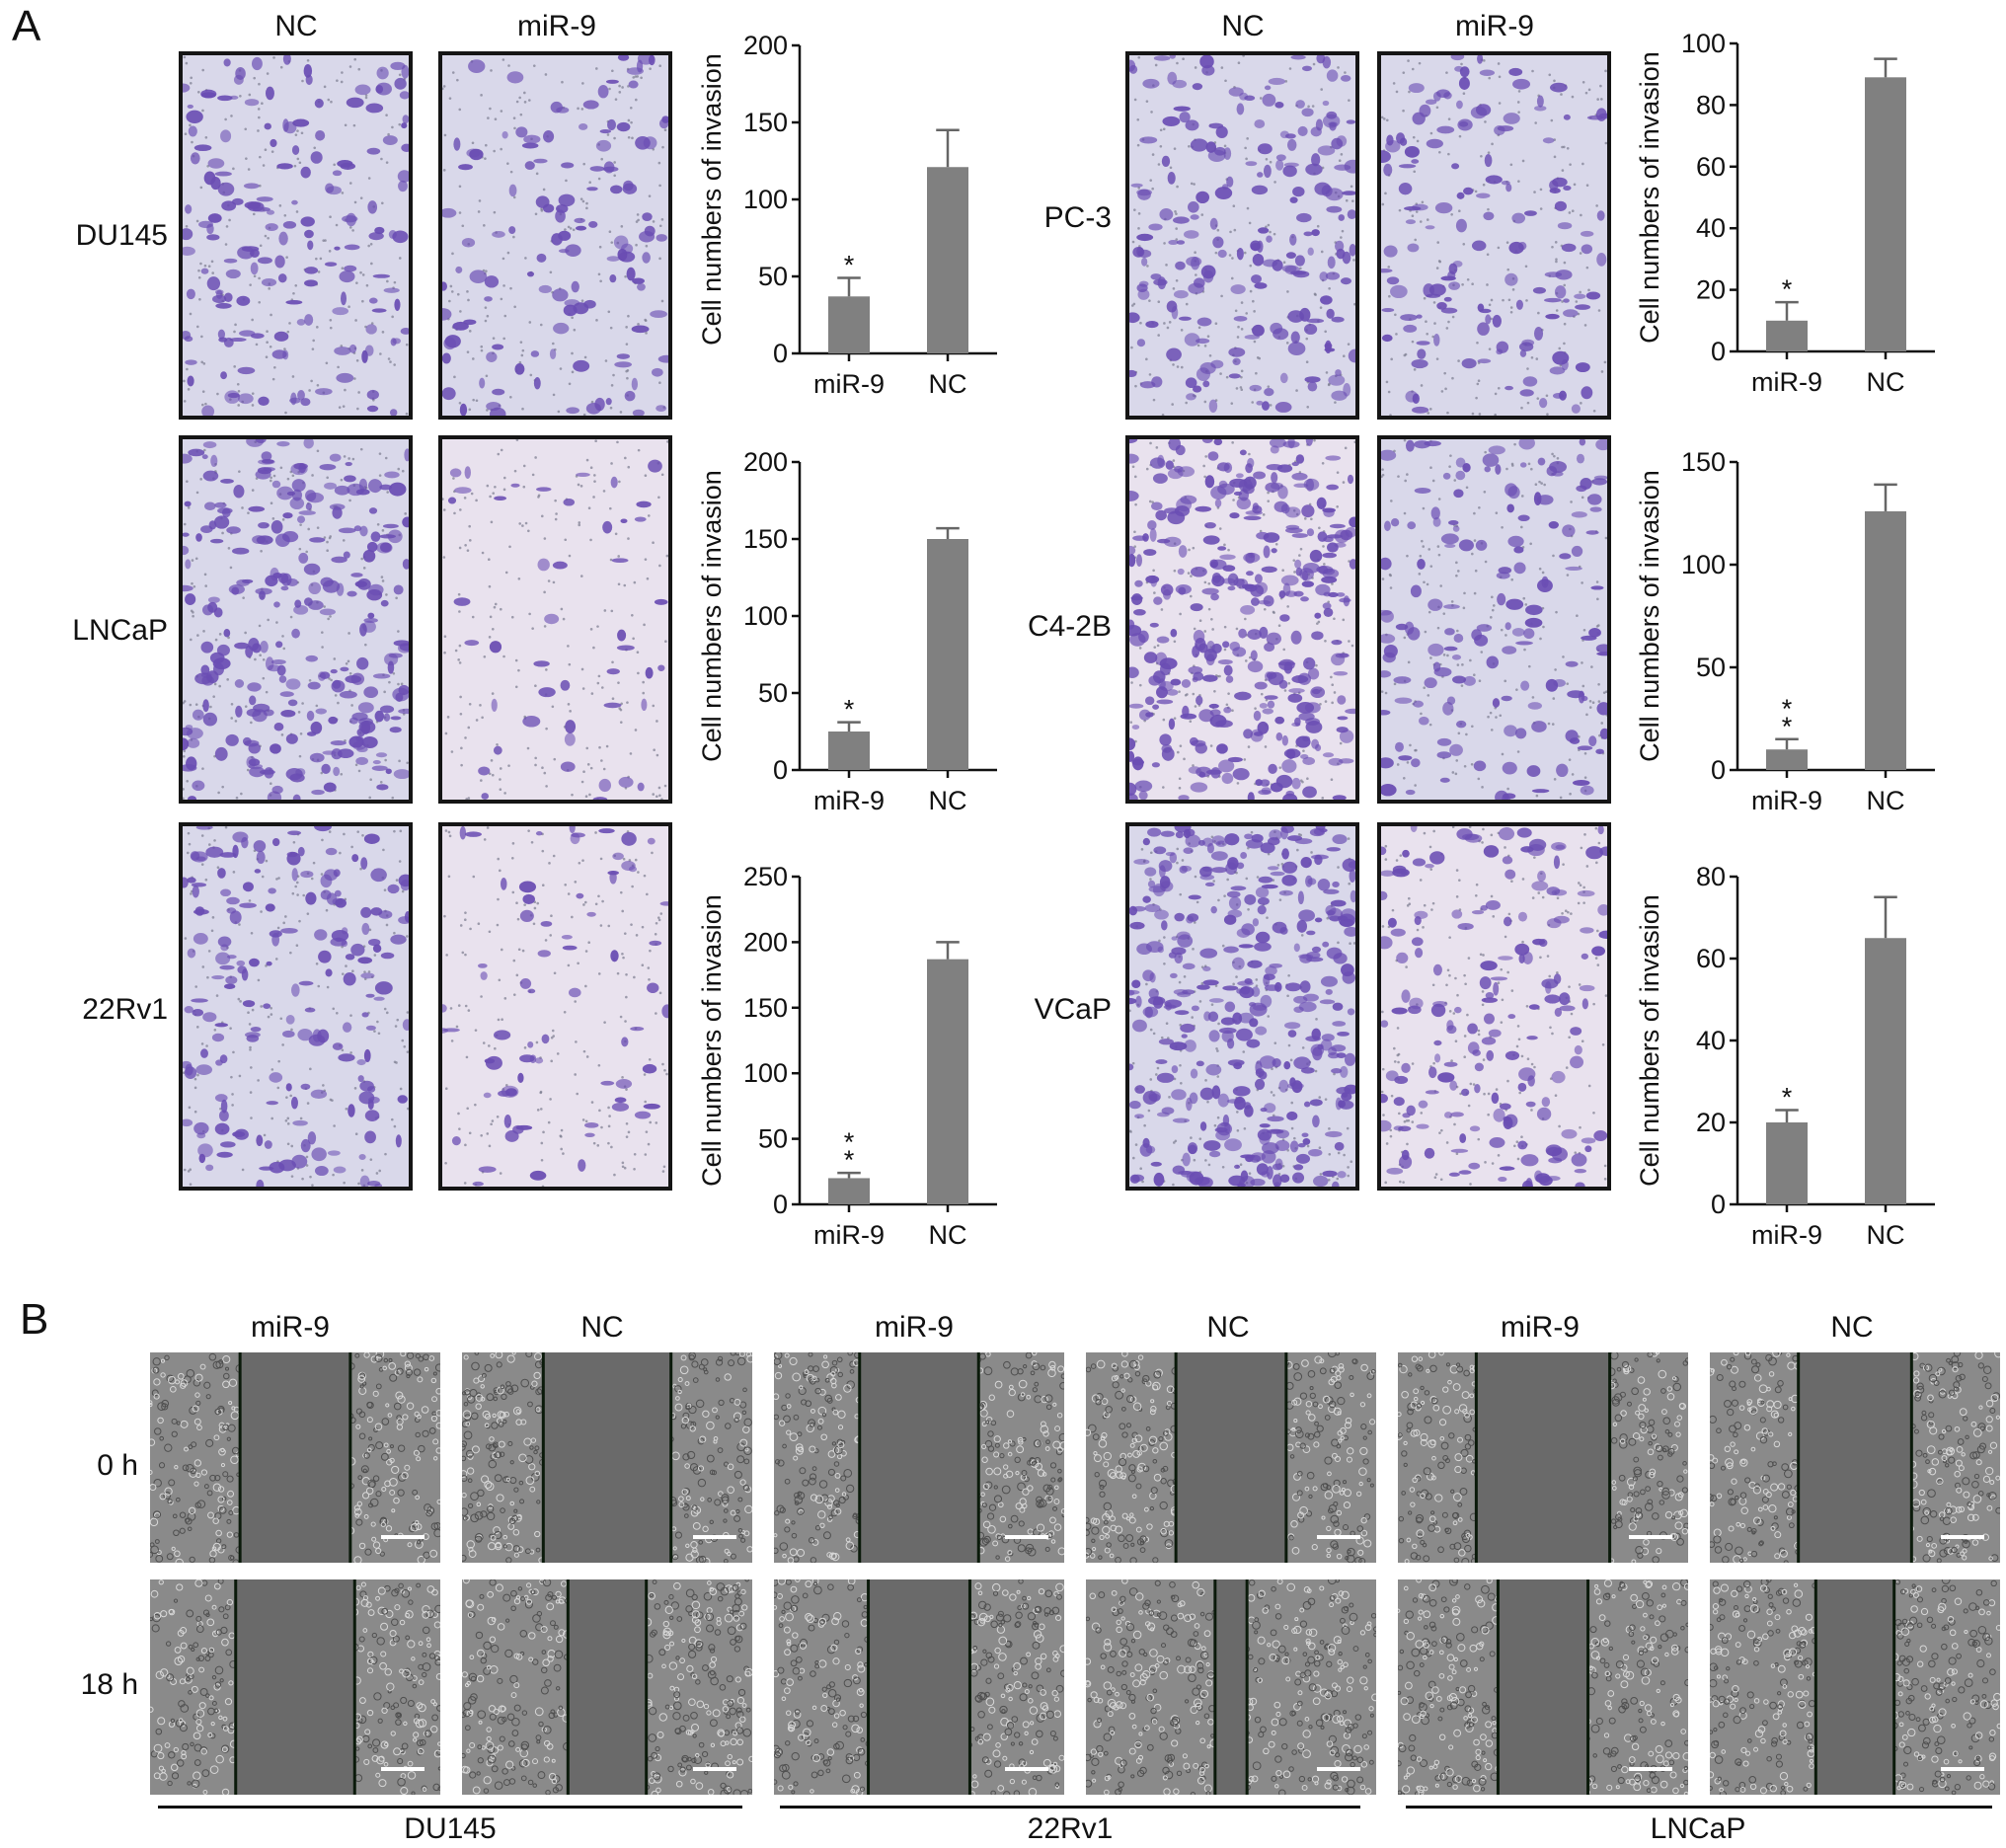 The width and height of the screenshot is (2006, 1848). What do you see at coordinates (1718, 770) in the screenshot?
I see `y-tick-label: 0` at bounding box center [1718, 770].